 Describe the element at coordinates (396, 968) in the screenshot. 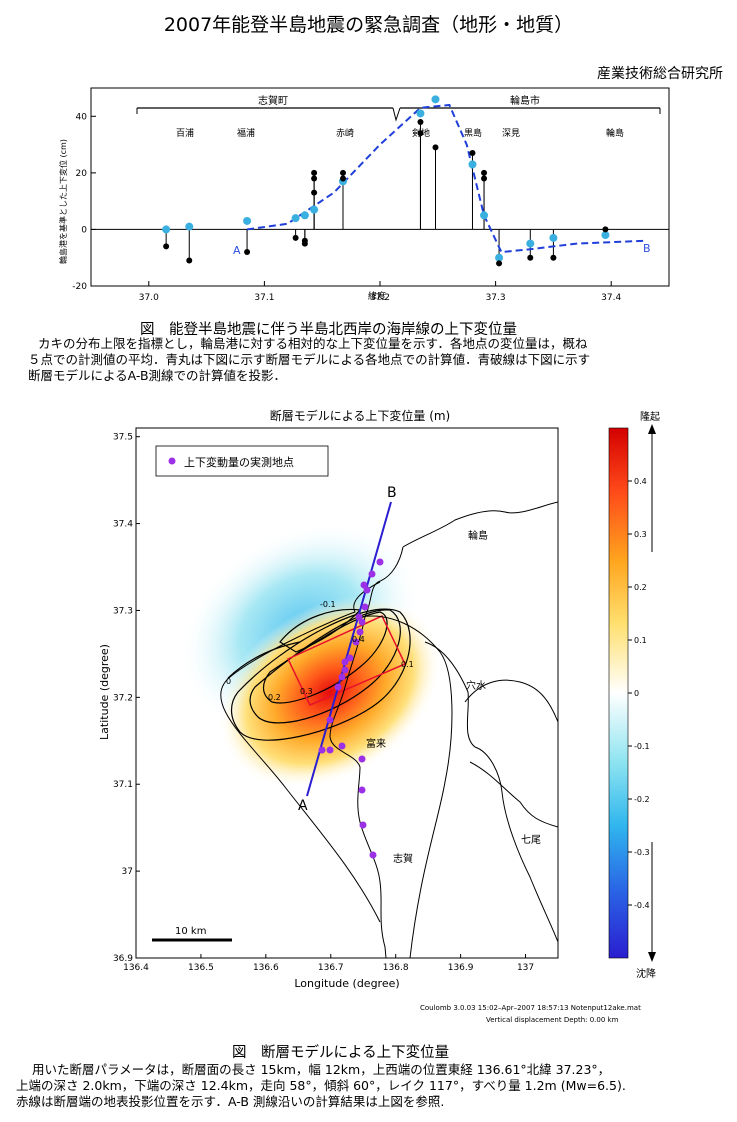

I see `x-tick-label: 136.8` at that location.